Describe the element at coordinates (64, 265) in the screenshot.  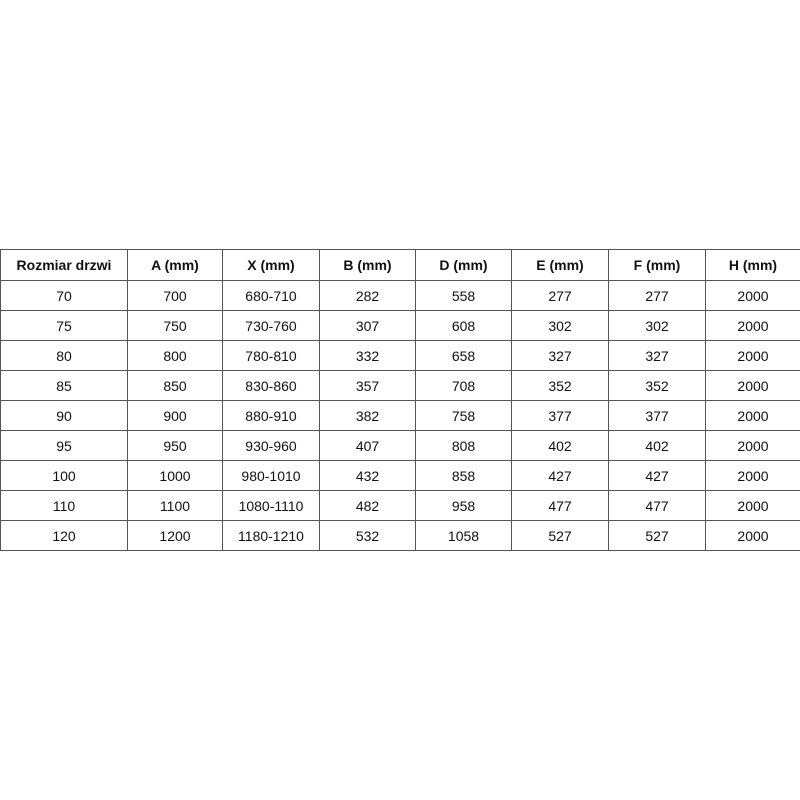
I see `header-cell: Rozmiar drzwi` at that location.